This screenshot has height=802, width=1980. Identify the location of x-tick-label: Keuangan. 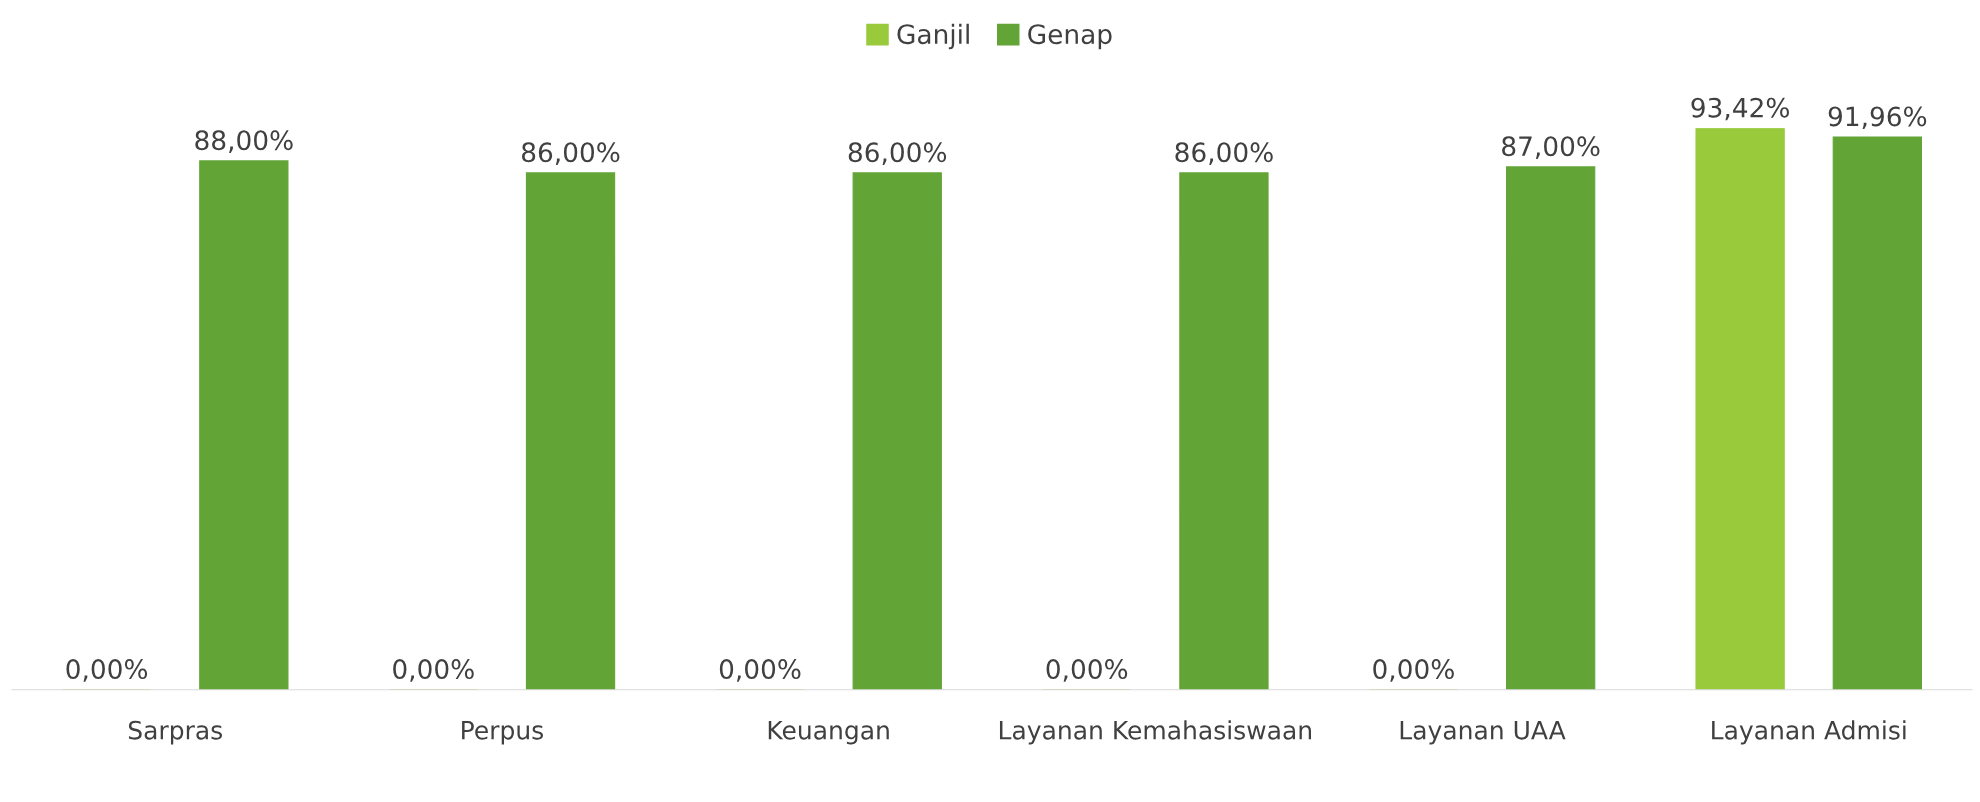
(828, 733).